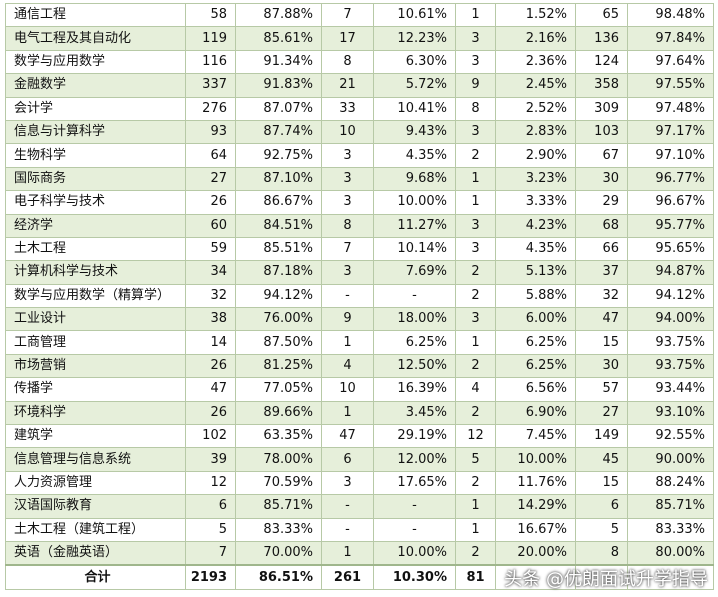  What do you see at coordinates (535, 85) in the screenshot?
I see `cell-p3: 2.45%` at bounding box center [535, 85].